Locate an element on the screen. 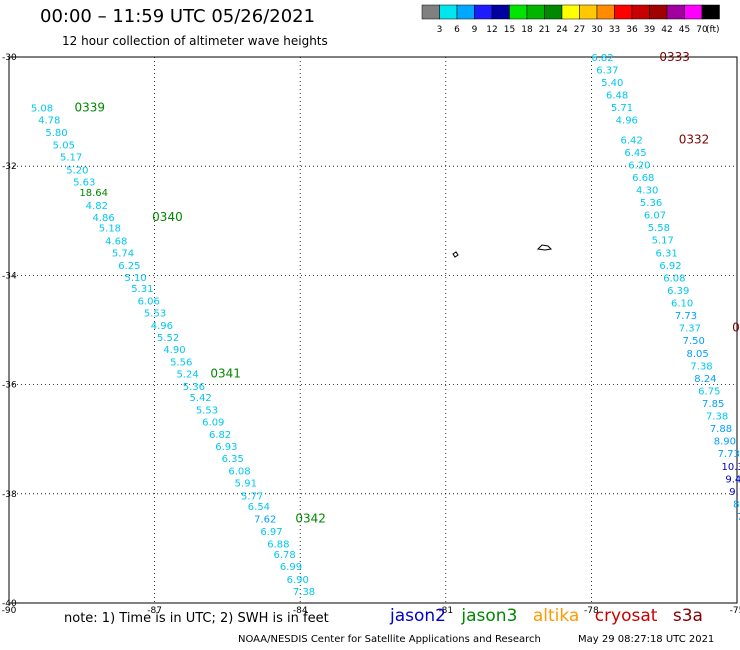 Image resolution: width=740 pixels, height=650 pixels. swh-value: 6.92 is located at coordinates (670, 266).